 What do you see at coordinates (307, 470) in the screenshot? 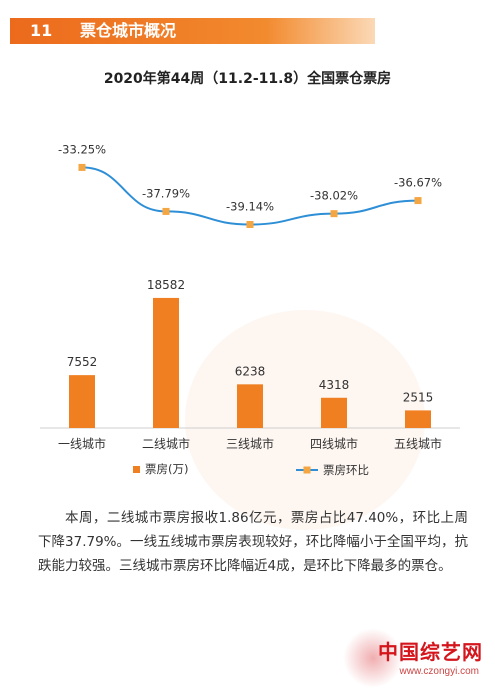
I see `legend-line-marker` at bounding box center [307, 470].